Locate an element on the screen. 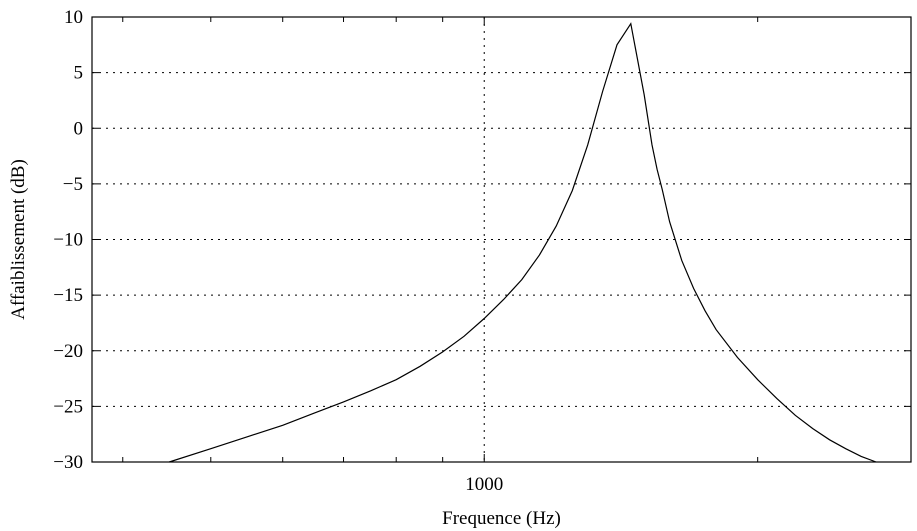 The height and width of the screenshot is (531, 917). y-tick-label: −25 is located at coordinates (68, 406).